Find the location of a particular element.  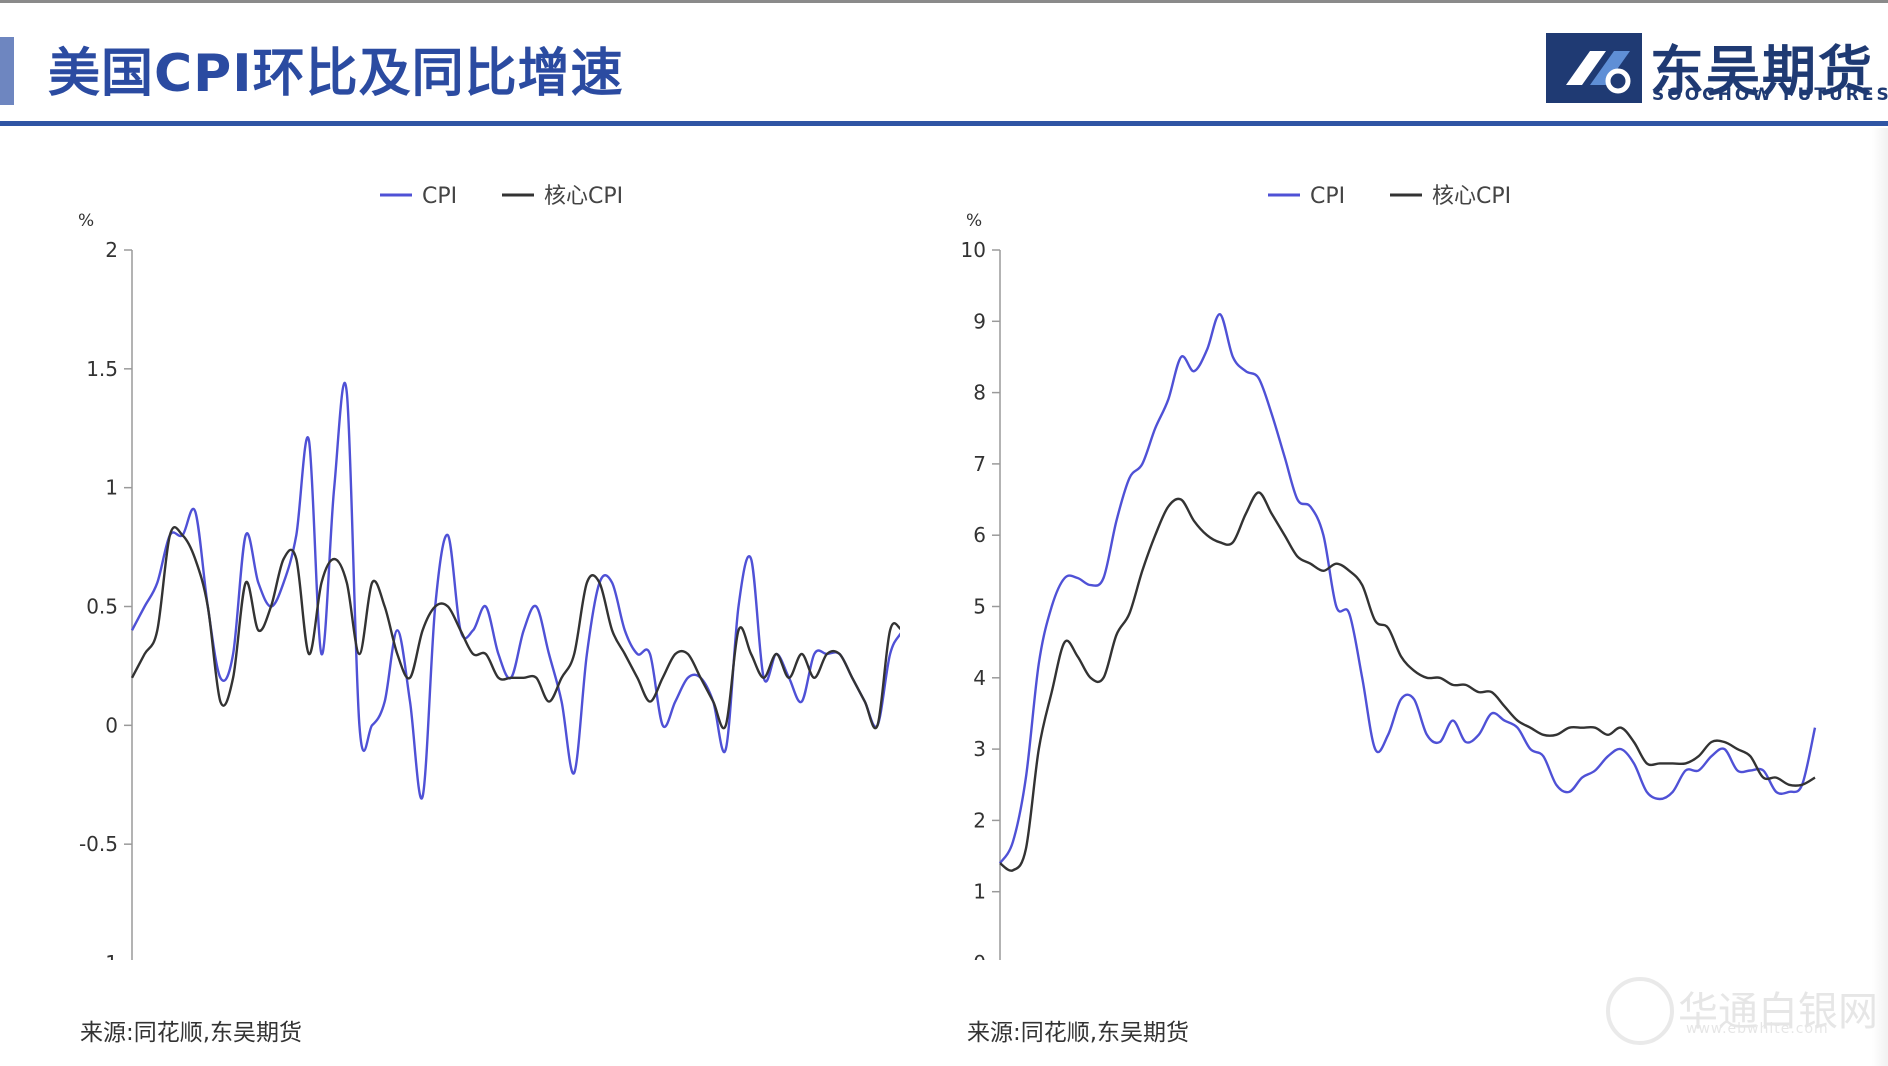

yoy-y-tick-label: 10 is located at coordinates (973, 250).